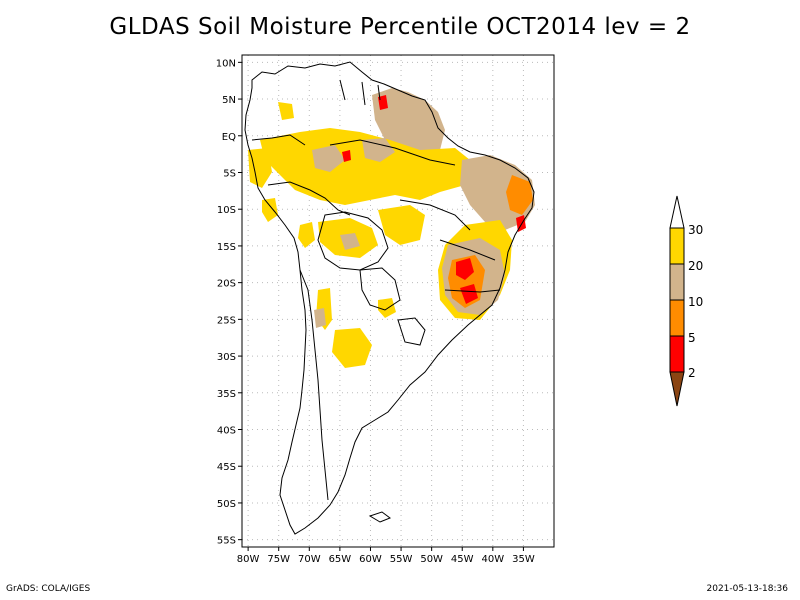  Describe the element at coordinates (677, 389) in the screenshot. I see `colorbar-bottom-triangle` at that location.